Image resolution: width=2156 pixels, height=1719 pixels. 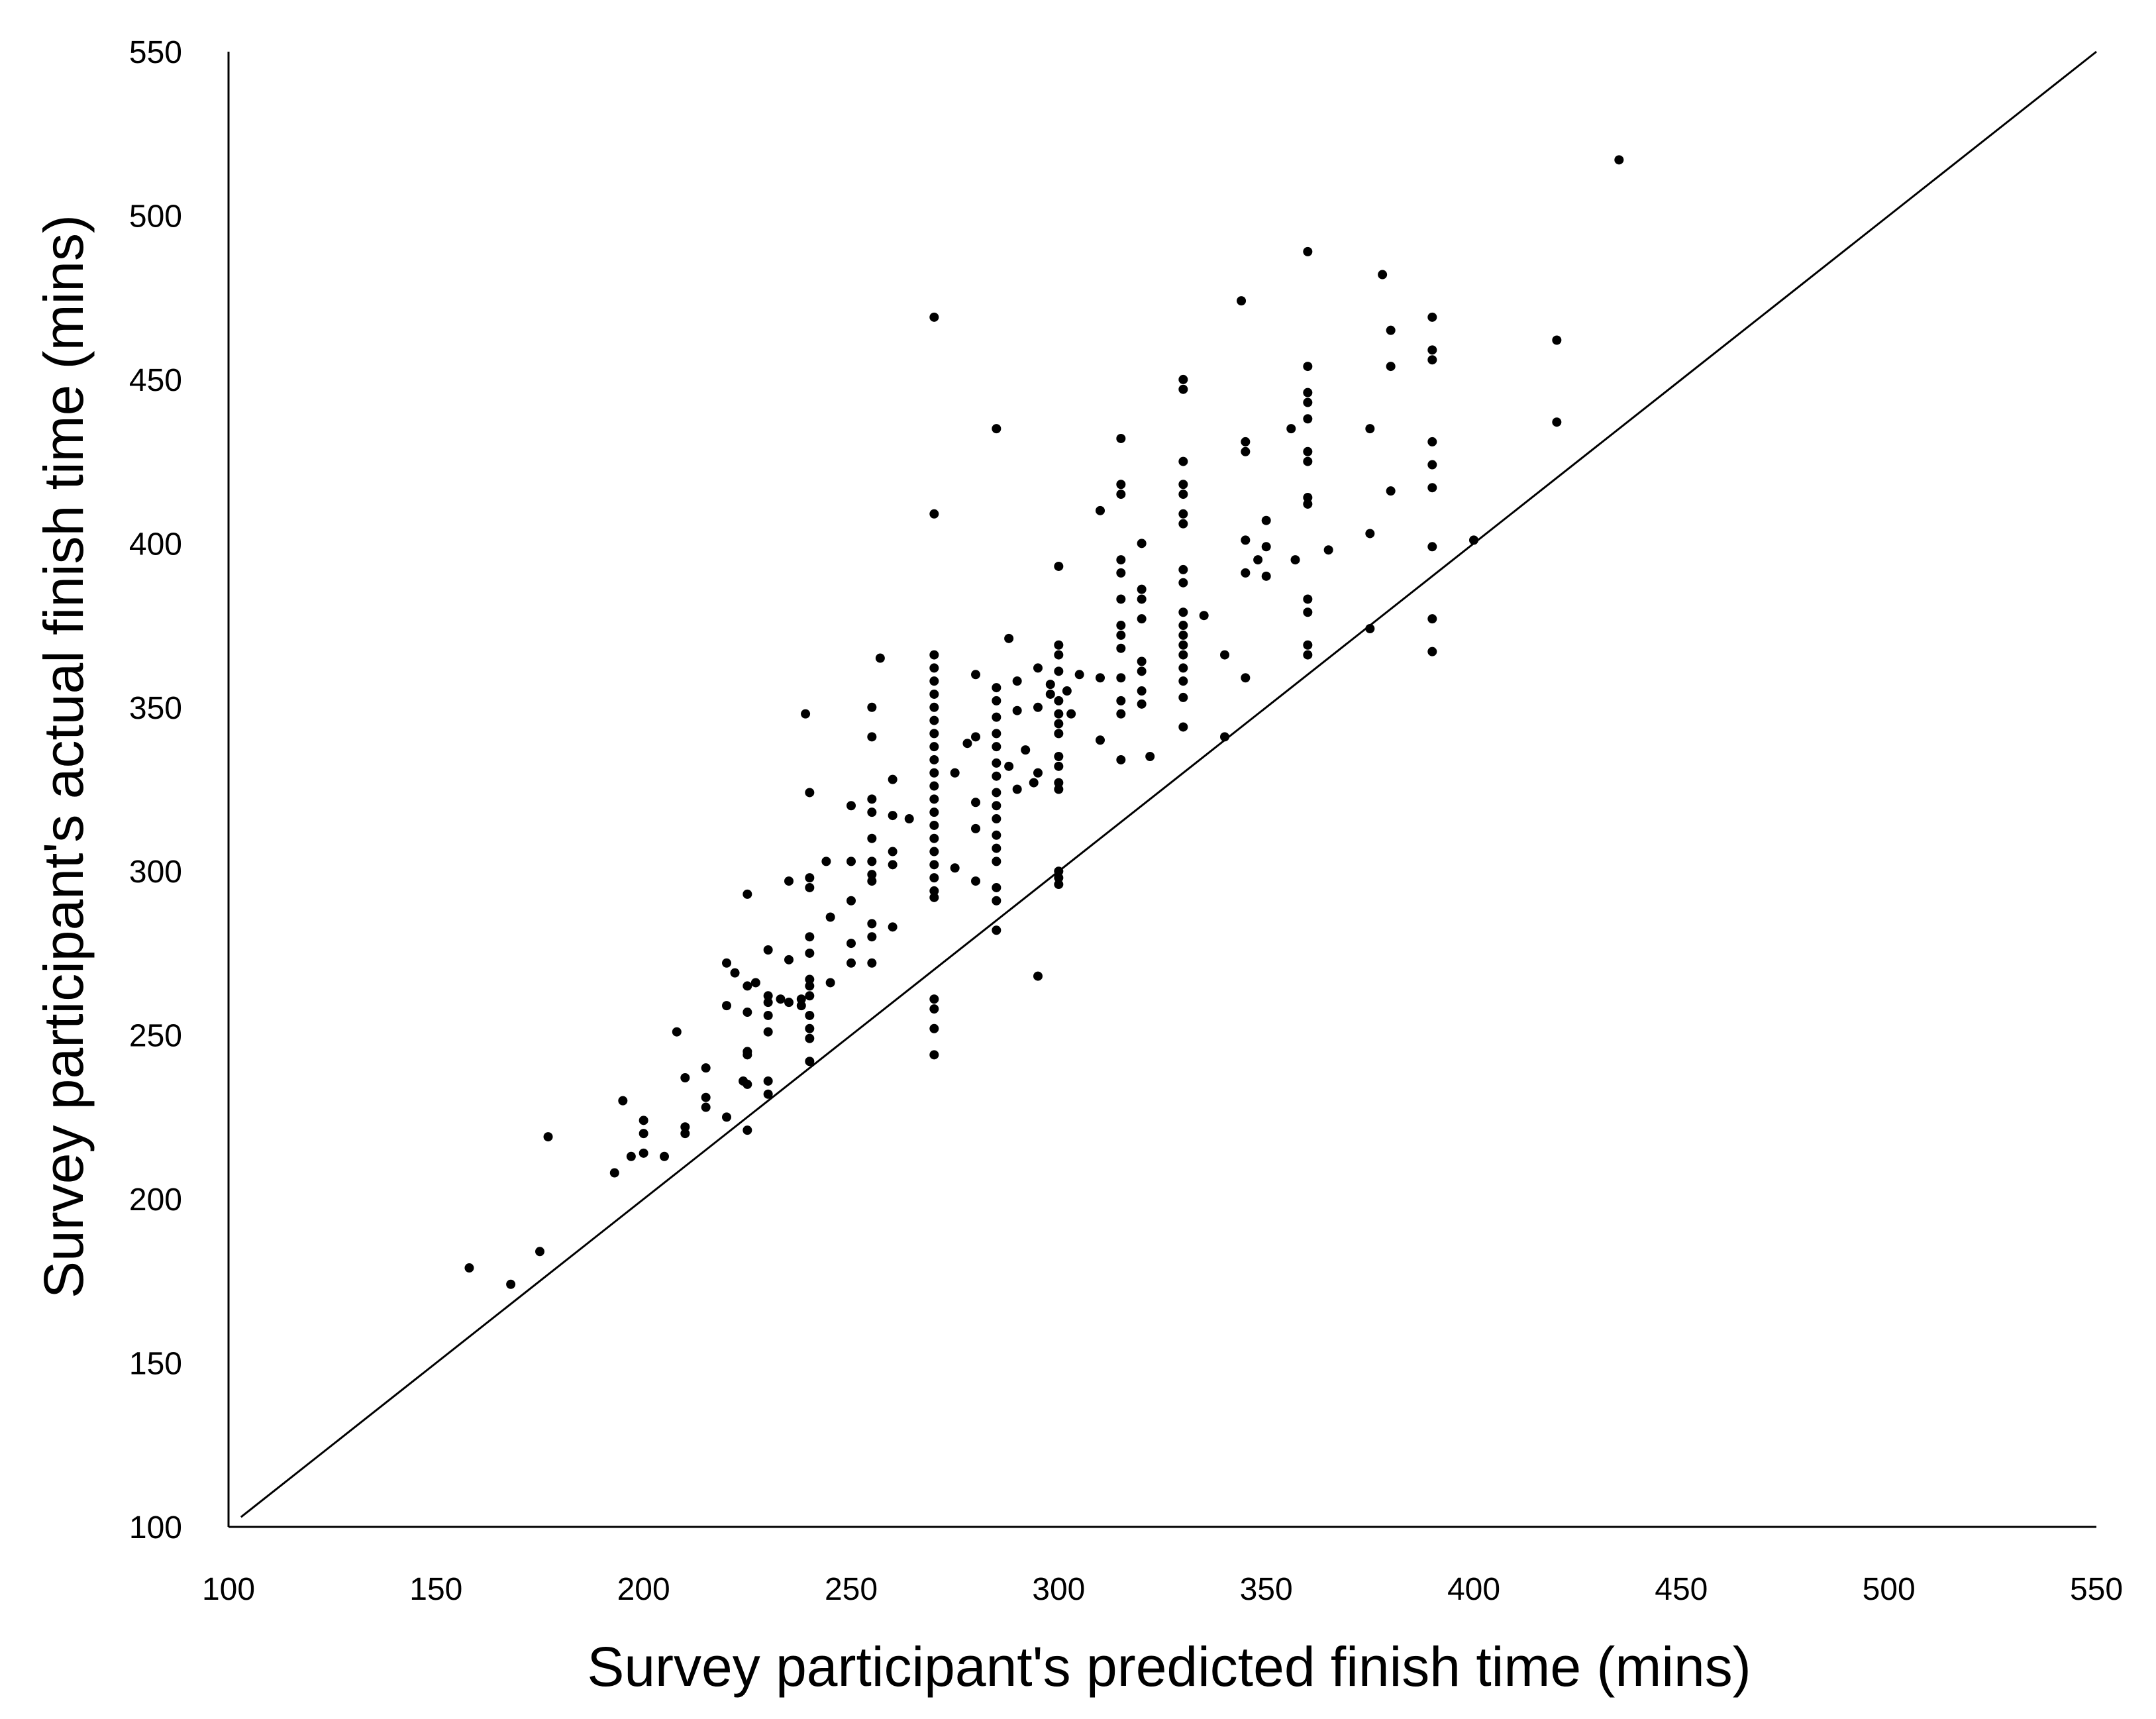 What do you see at coordinates (1474, 1589) in the screenshot?
I see `x-tick-label: 400` at bounding box center [1474, 1589].